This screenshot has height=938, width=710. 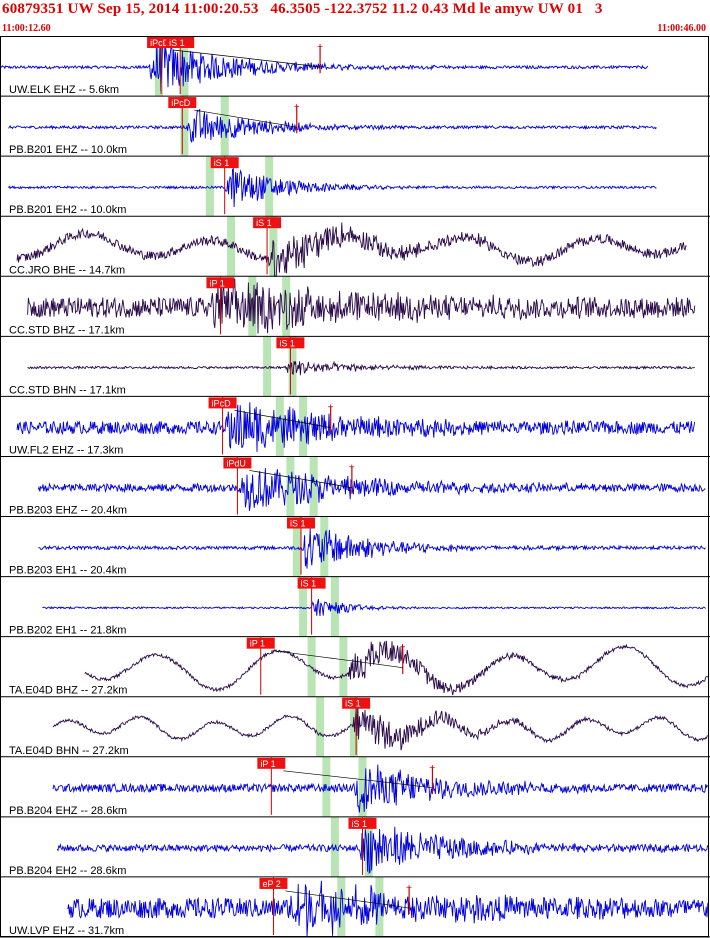 I want to click on trace-panel: + iPcD UW.FL2 EHZ -- 17.3km, so click(x=355, y=426).